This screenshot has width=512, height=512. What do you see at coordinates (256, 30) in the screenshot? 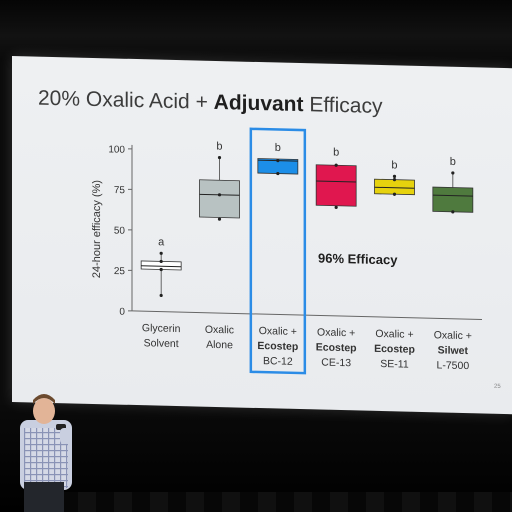
I see `stage-curtain` at bounding box center [256, 30].